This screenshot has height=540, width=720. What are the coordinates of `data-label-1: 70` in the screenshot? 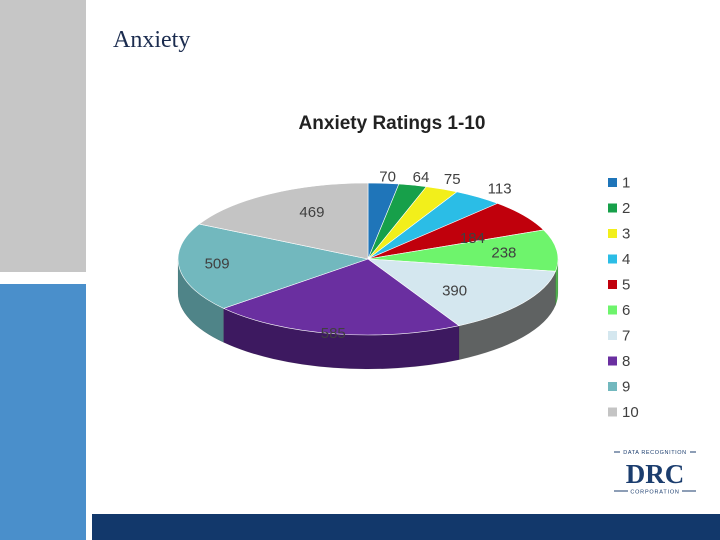 It's located at (387, 177).